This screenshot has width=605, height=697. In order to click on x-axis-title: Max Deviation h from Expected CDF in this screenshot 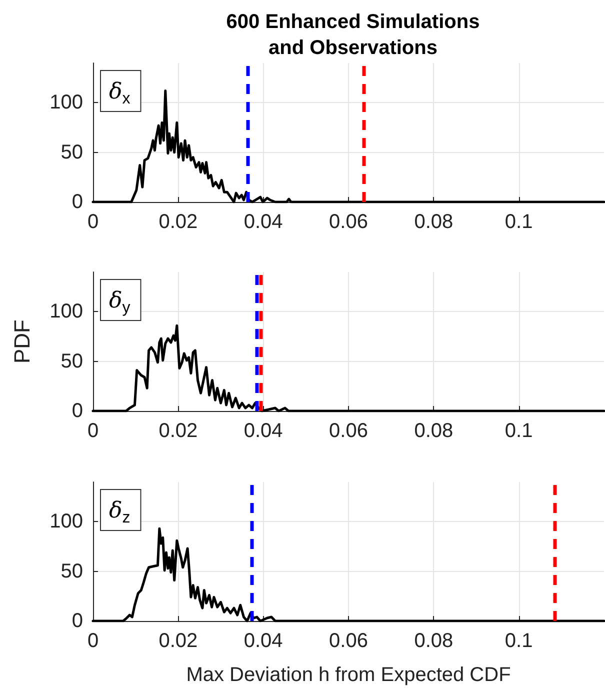, I will do `click(348, 675)`.